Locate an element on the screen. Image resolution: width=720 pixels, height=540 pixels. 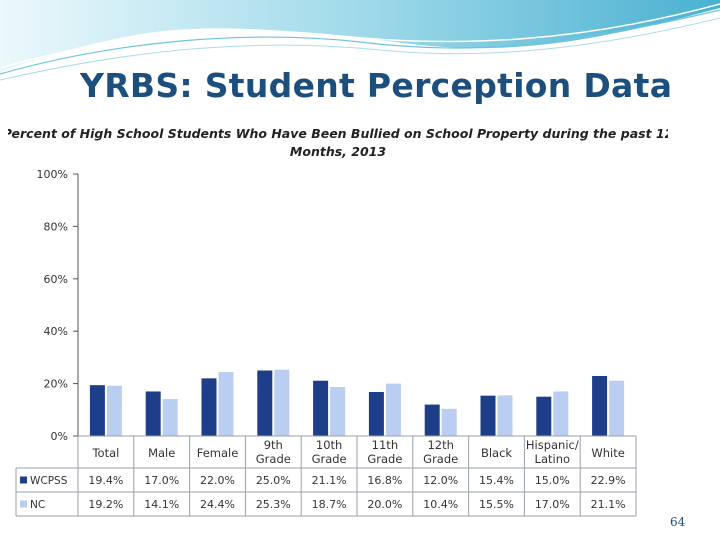
data-label-wcpss: 15.0% is located at coordinates (552, 480).